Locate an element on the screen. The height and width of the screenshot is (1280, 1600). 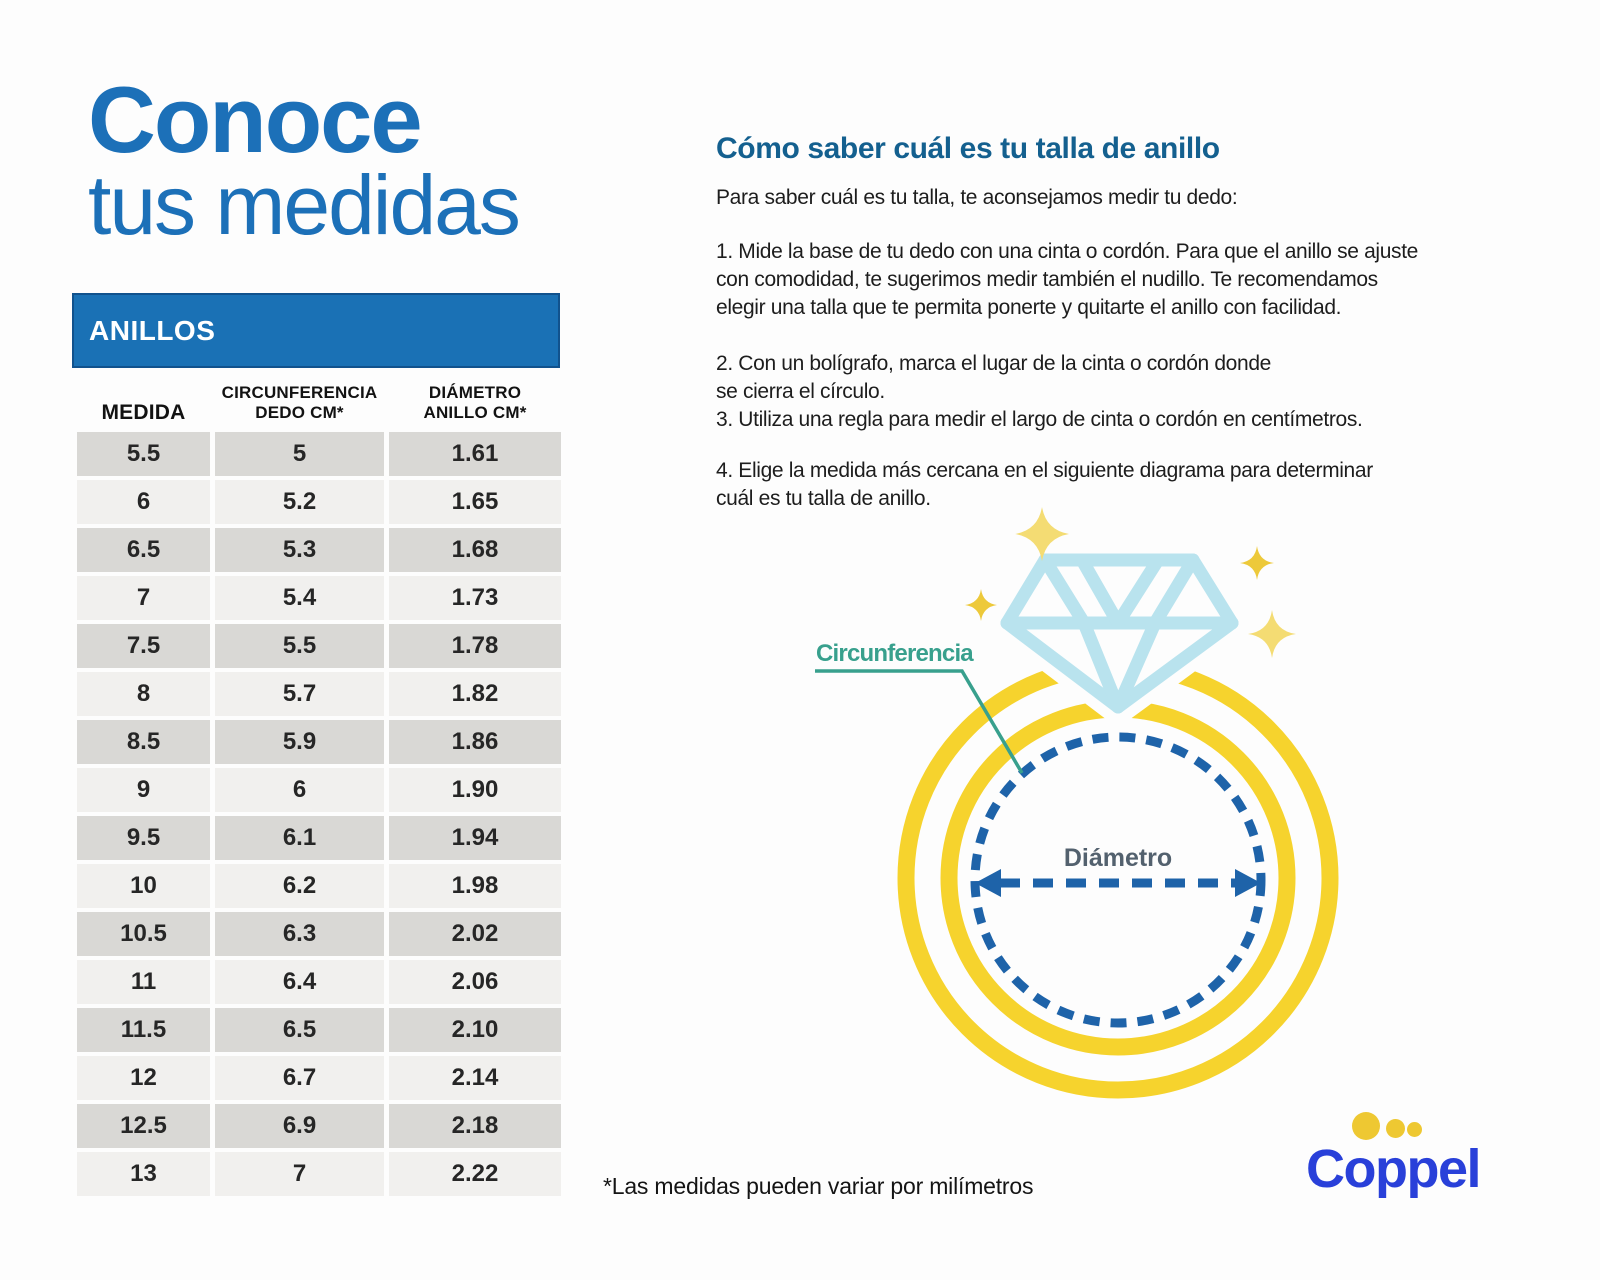
table-cell: 5.9 is located at coordinates (299, 742).